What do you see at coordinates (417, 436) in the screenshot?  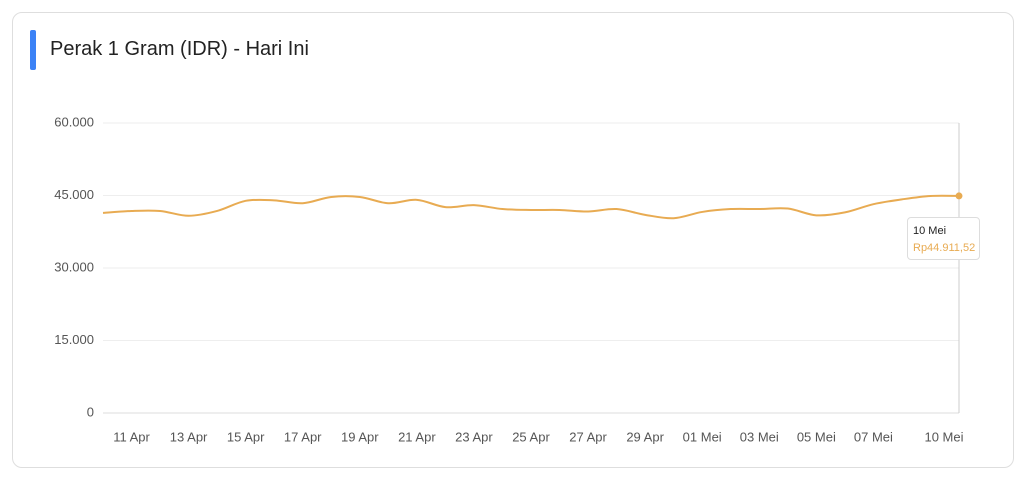 I see `x-tick-label: 21 Apr` at bounding box center [417, 436].